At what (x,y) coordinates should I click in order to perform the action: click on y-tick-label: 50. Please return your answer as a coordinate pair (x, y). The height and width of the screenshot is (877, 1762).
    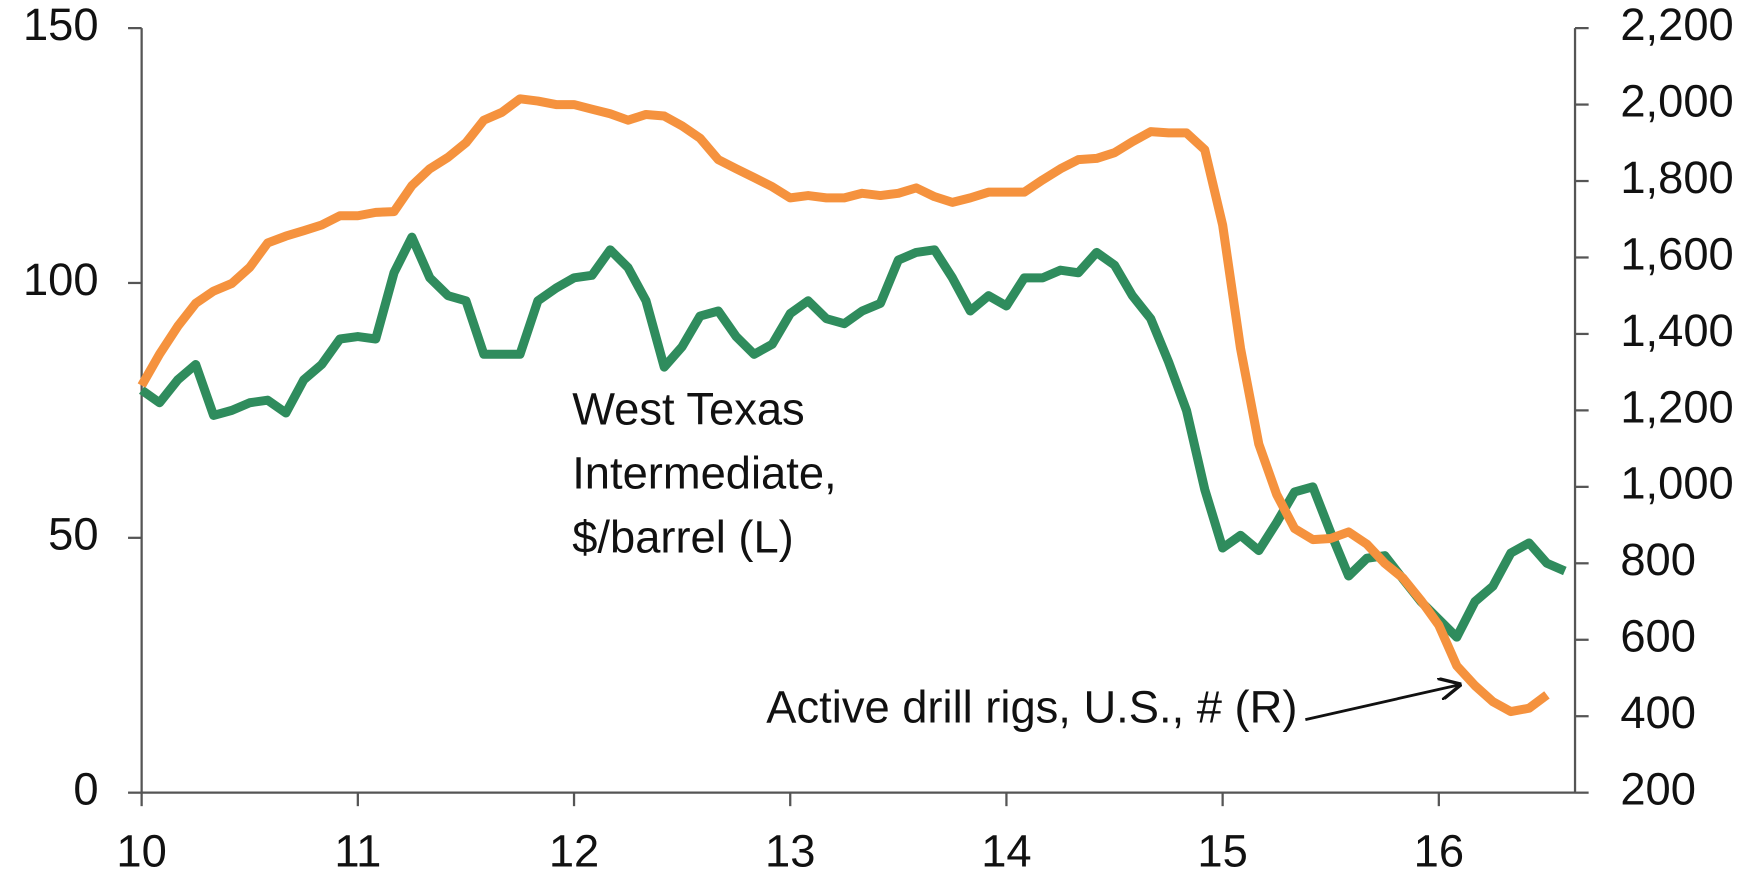
    Looking at the image, I should click on (73, 534).